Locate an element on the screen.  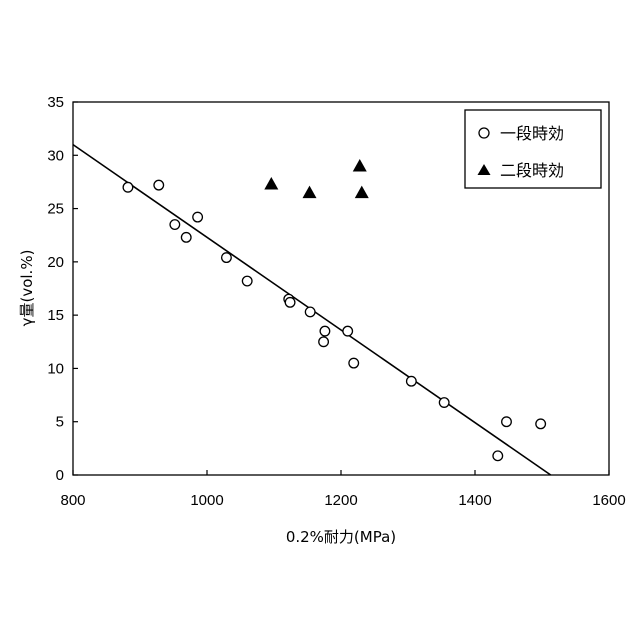
x-axis: 800 1000 1200 1400 1600 is located at coordinates (342, 489).